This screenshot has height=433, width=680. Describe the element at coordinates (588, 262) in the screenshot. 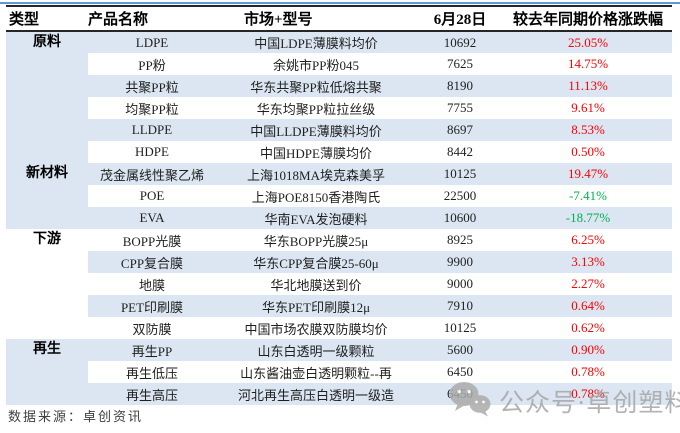

I see `change-cell: 3.13%` at that location.